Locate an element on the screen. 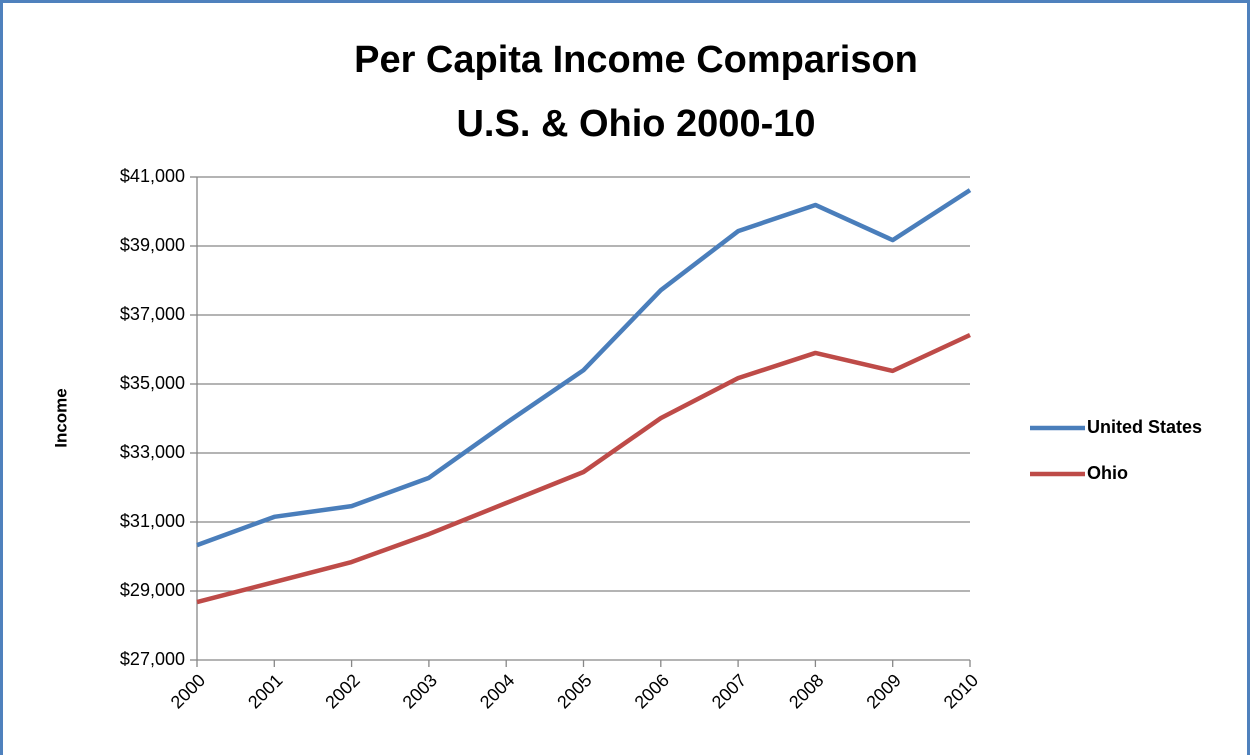 The height and width of the screenshot is (755, 1250). y-tick-label: $31,000 is located at coordinates (152, 521).